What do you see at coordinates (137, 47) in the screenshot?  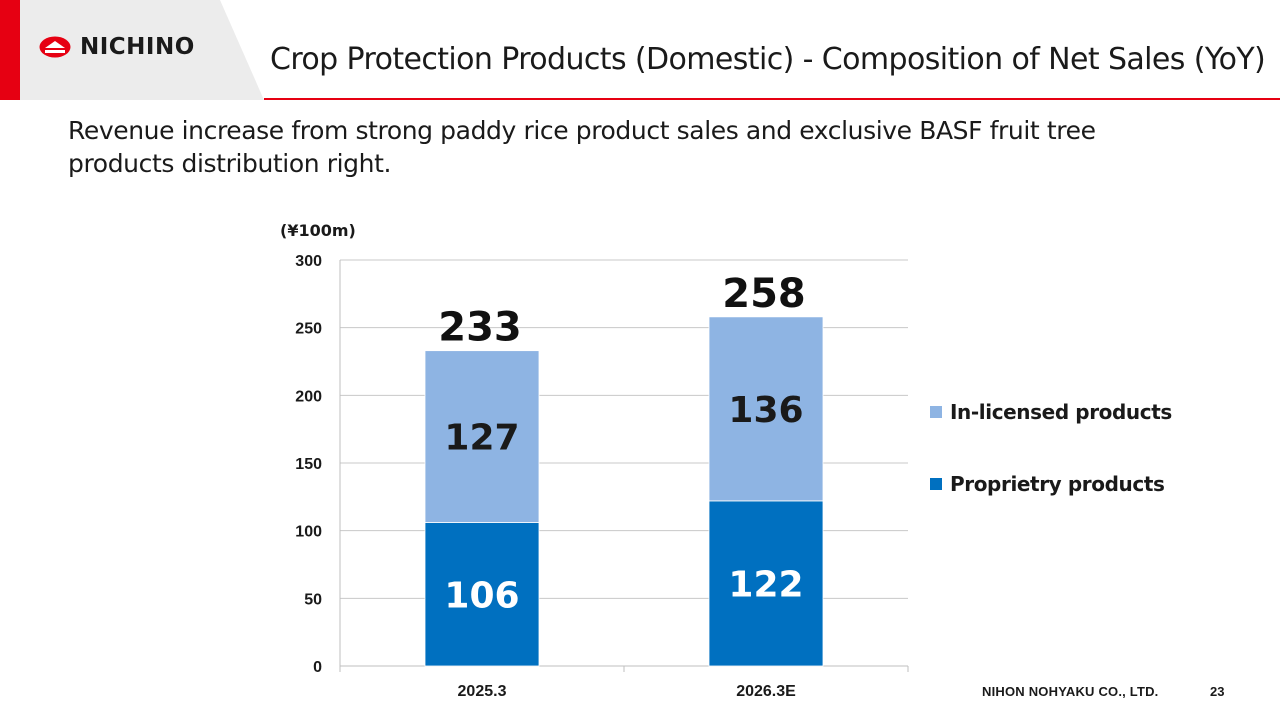 I see `logo-text: NICHINO` at bounding box center [137, 47].